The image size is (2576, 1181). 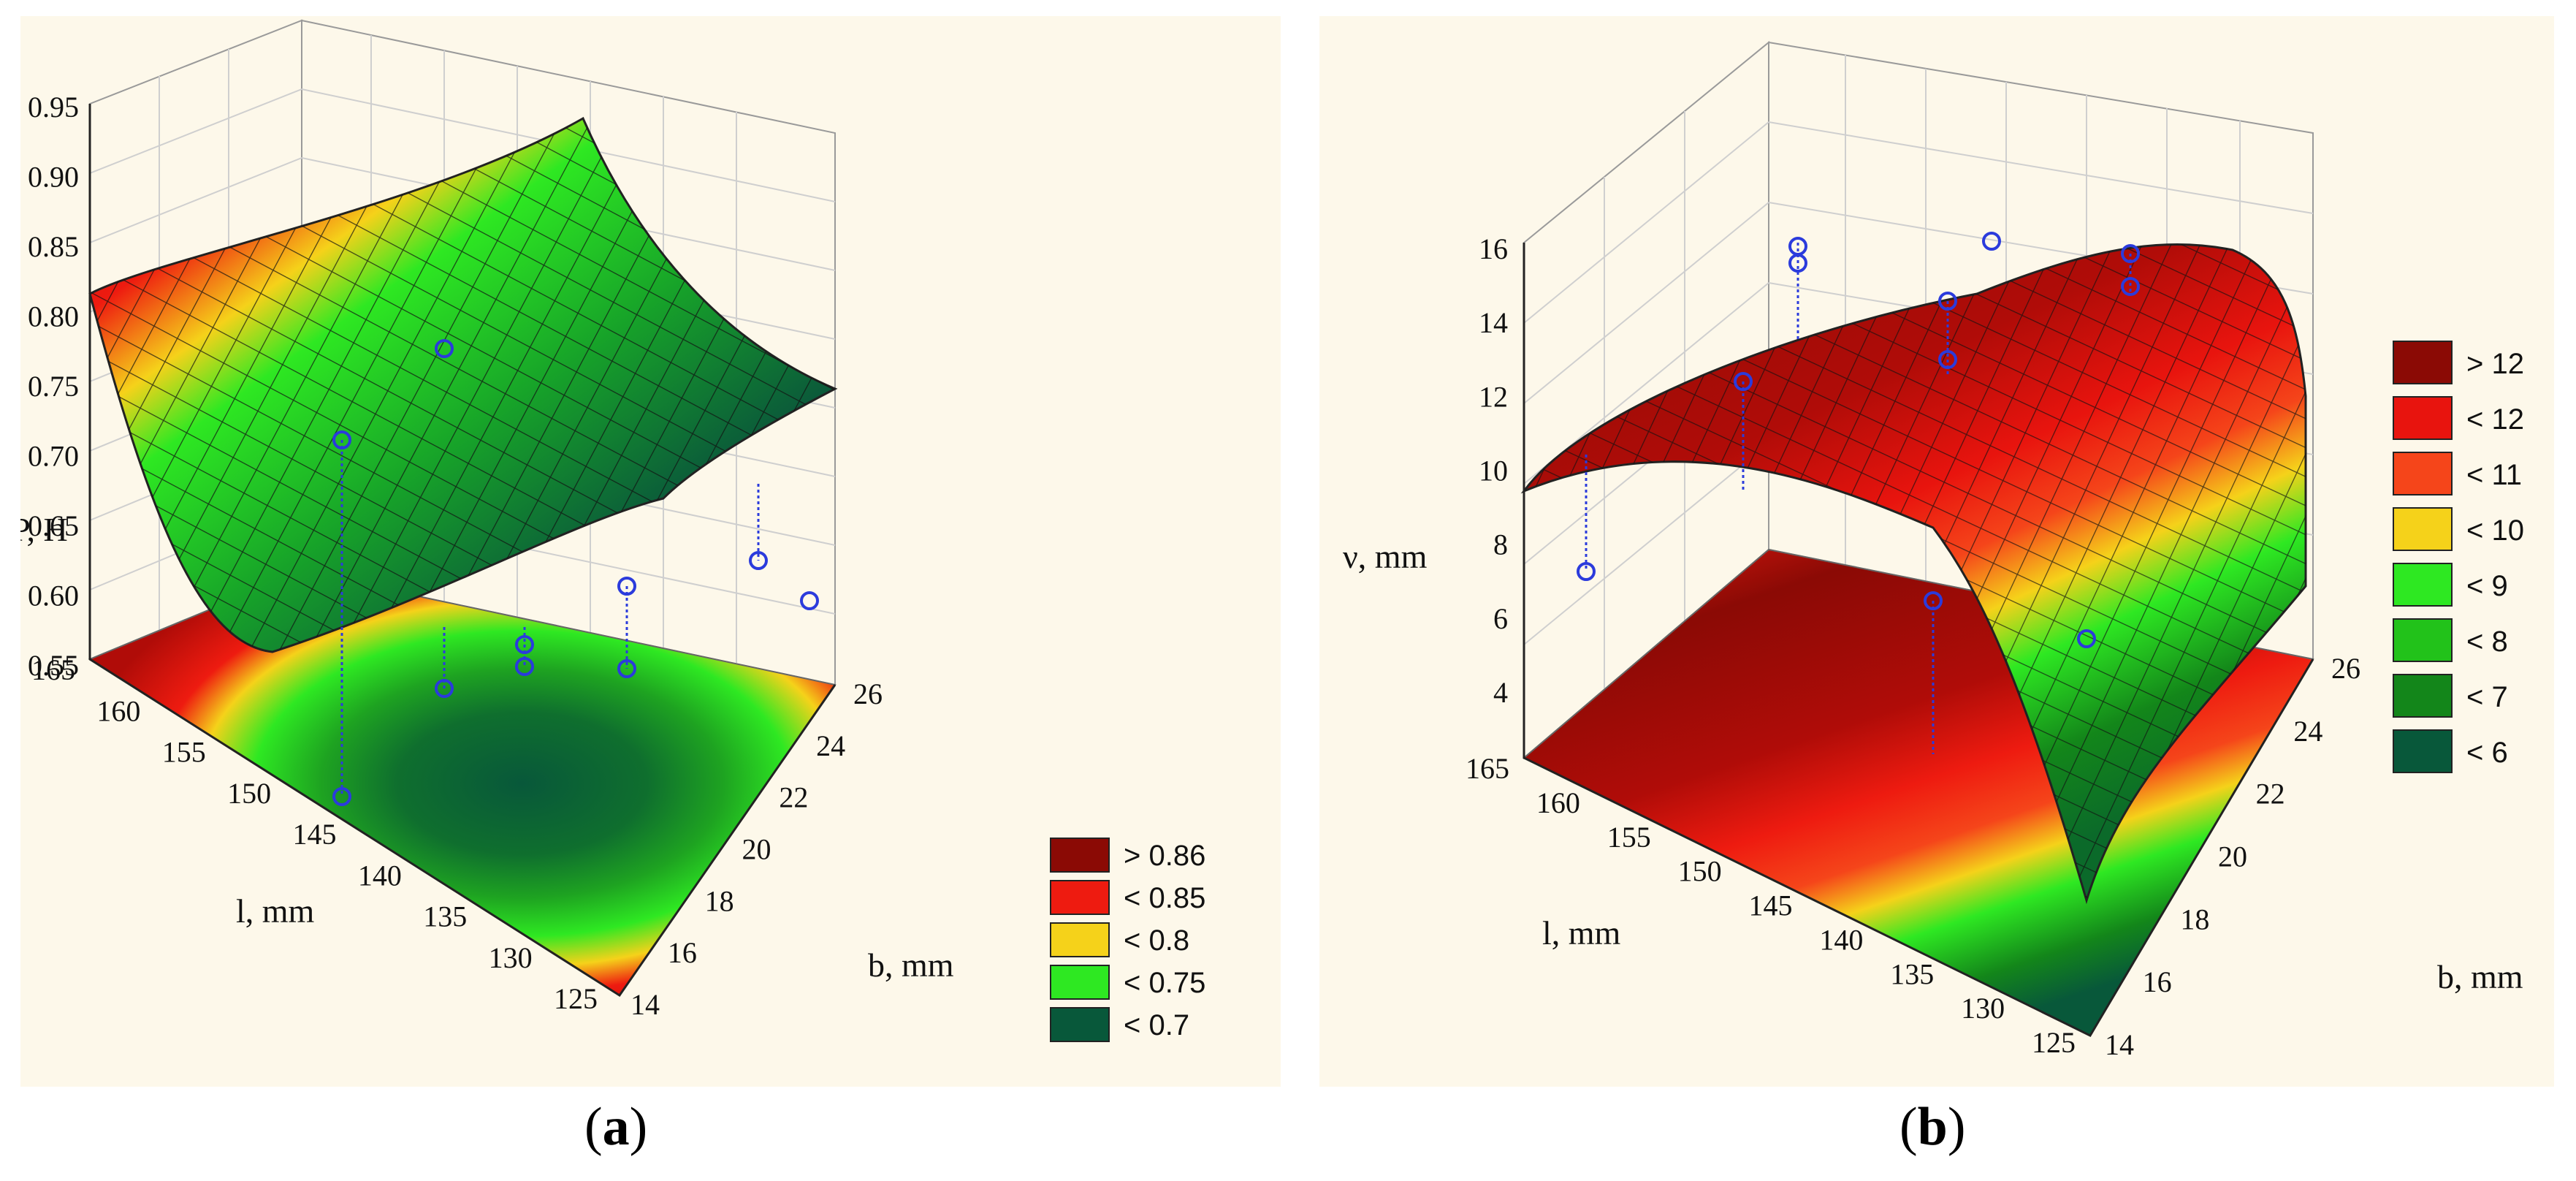 What do you see at coordinates (1500, 618) in the screenshot?
I see `b-z-tick-label: 6` at bounding box center [1500, 618].